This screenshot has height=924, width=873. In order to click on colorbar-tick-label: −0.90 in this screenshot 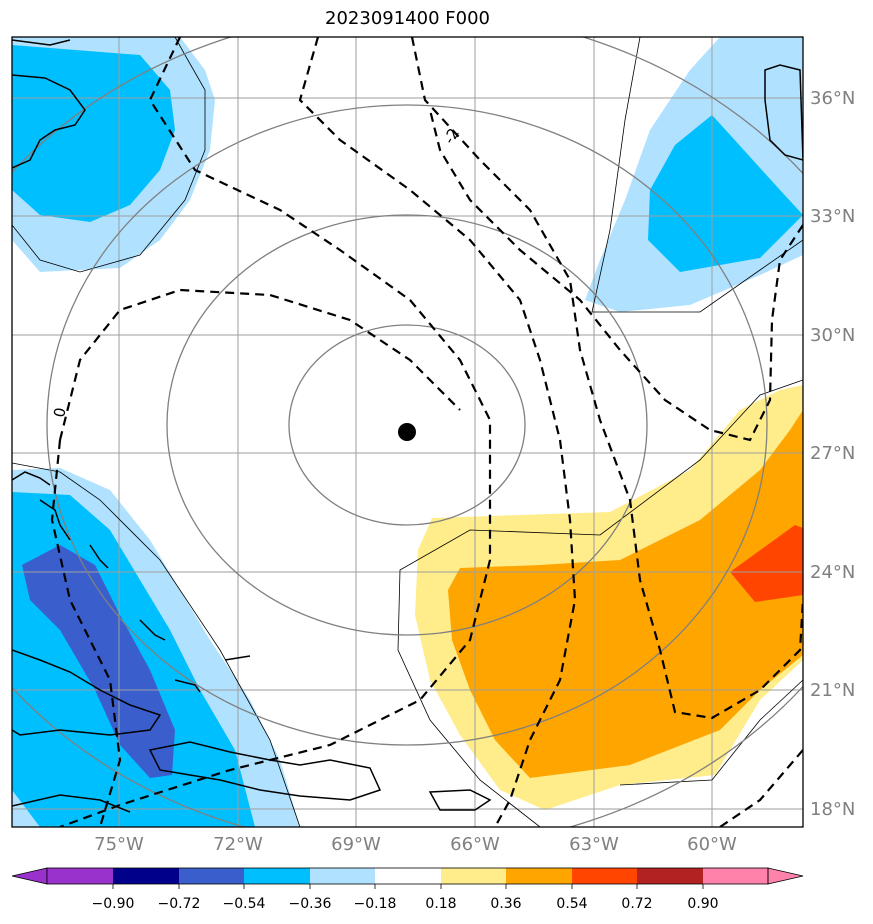, I will do `click(113, 904)`.